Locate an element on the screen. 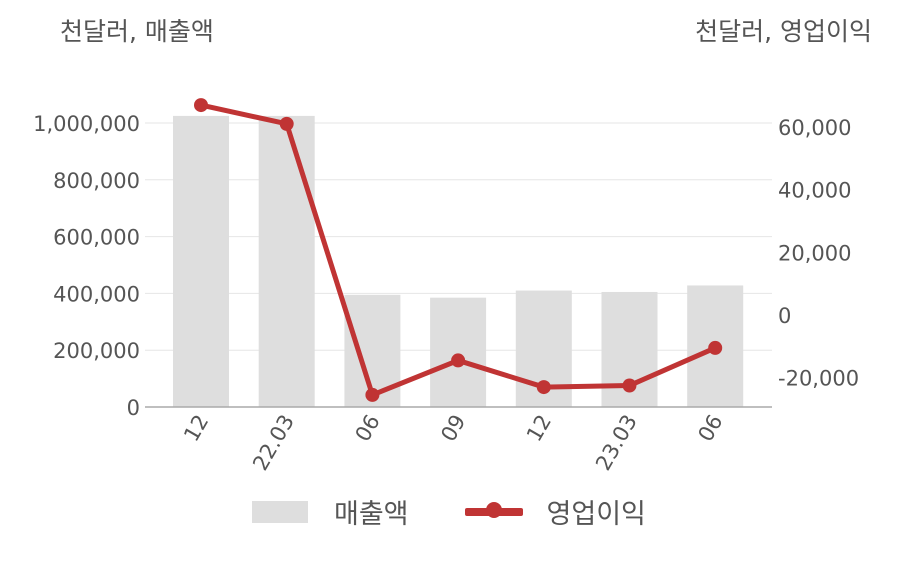 Image resolution: width=908 pixels, height=580 pixels. left-axis-tick-label: 0 is located at coordinates (133, 408).